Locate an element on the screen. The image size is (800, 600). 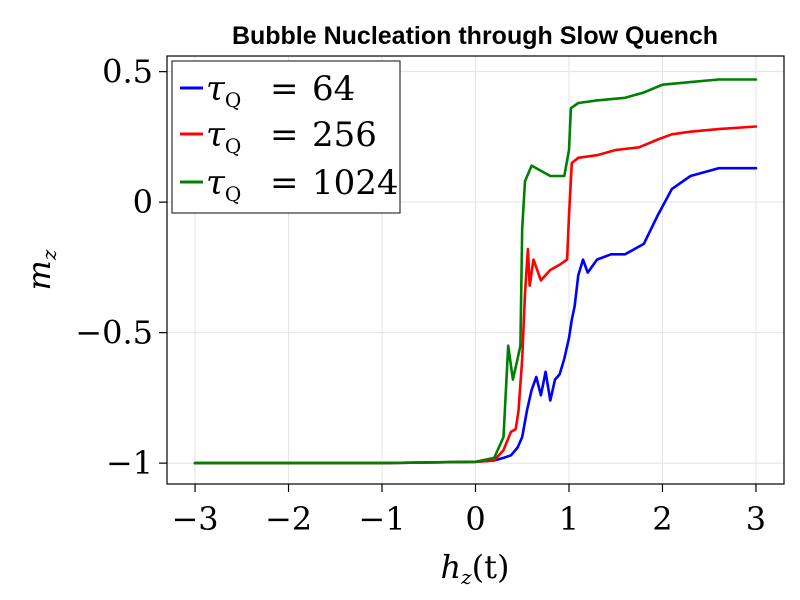
x-tick-label: 0 is located at coordinates (475, 519).